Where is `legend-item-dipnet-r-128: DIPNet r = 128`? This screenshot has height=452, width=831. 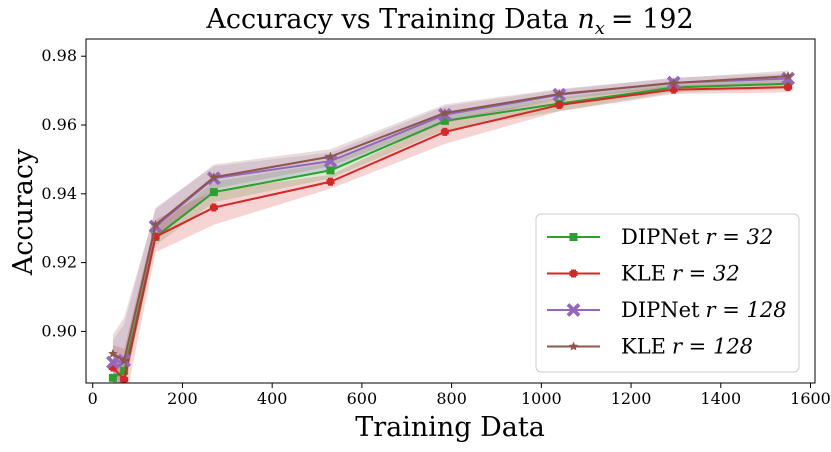 legend-item-dipnet-r-128: DIPNet r = 128 is located at coordinates (667, 310).